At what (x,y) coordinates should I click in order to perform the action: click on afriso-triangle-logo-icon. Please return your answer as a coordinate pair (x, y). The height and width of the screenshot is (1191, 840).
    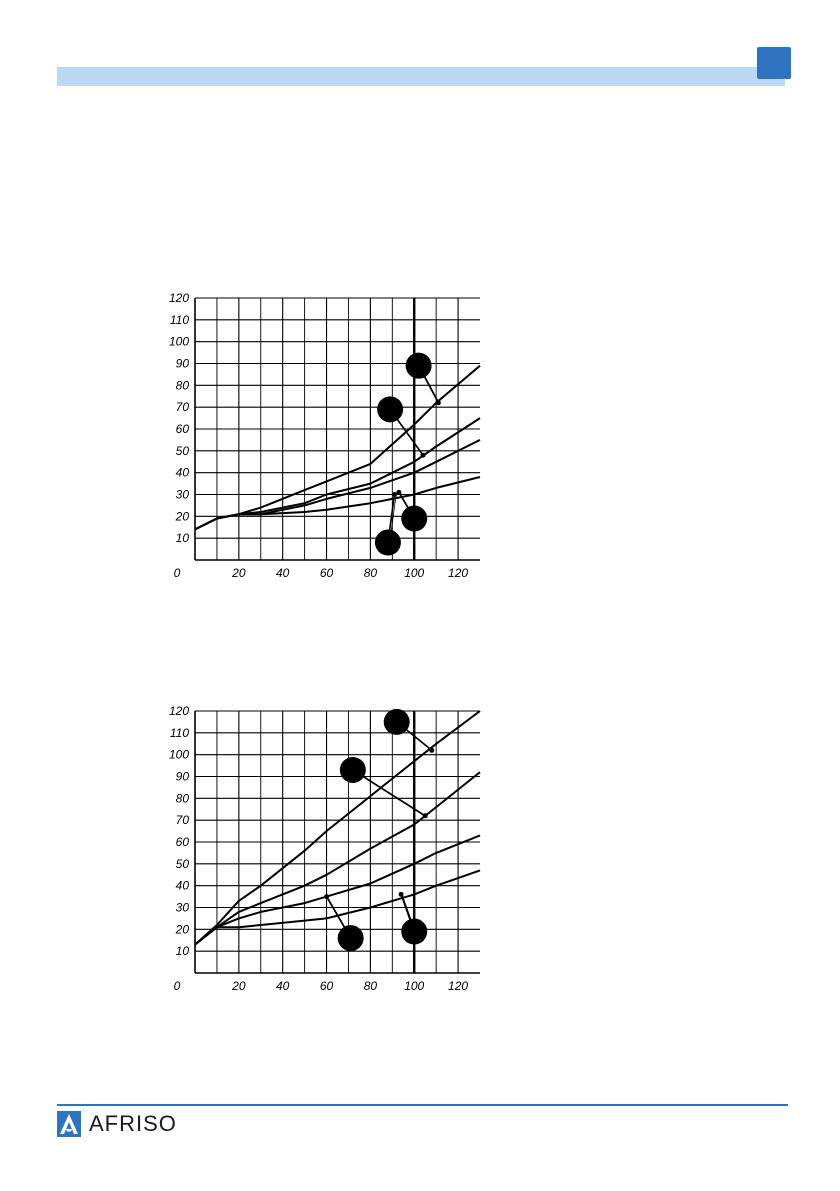
    Looking at the image, I should click on (69, 1124).